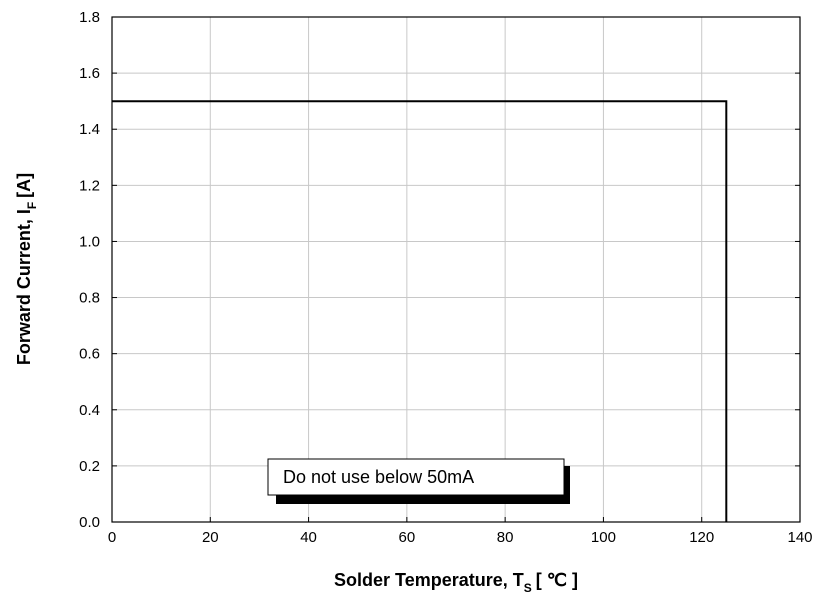 This screenshot has height=604, width=821. What do you see at coordinates (89, 410) in the screenshot?
I see `y-tick-label: 0.4` at bounding box center [89, 410].